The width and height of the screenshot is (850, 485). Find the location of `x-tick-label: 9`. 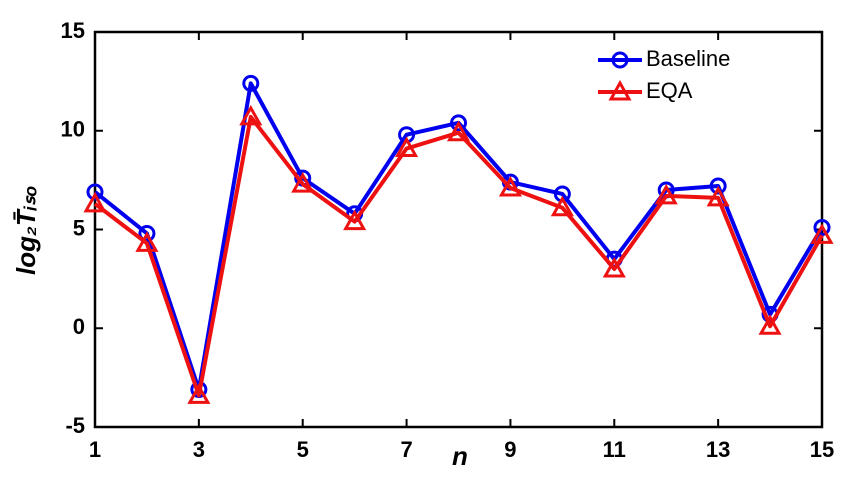

x-tick-label: 9 is located at coordinates (510, 449).